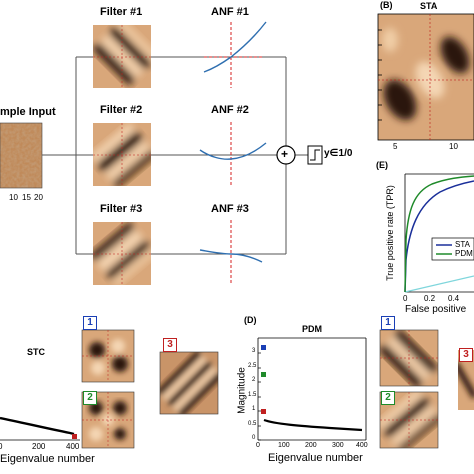 The image size is (474, 474). I want to click on filter-2-title: Filter #2, so click(121, 110).